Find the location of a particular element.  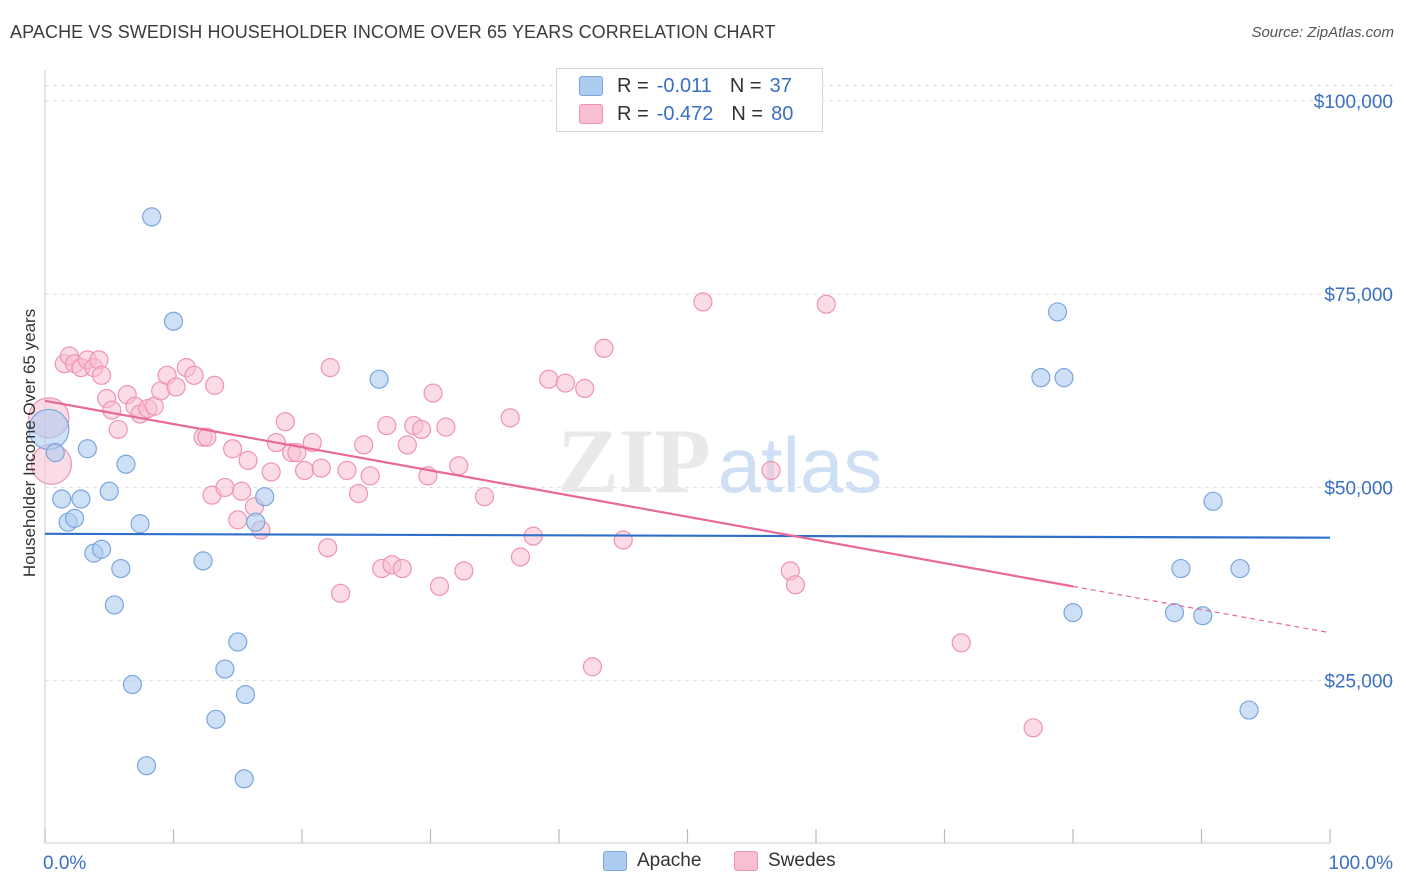

apache-n-label: N = is located at coordinates (745, 85).